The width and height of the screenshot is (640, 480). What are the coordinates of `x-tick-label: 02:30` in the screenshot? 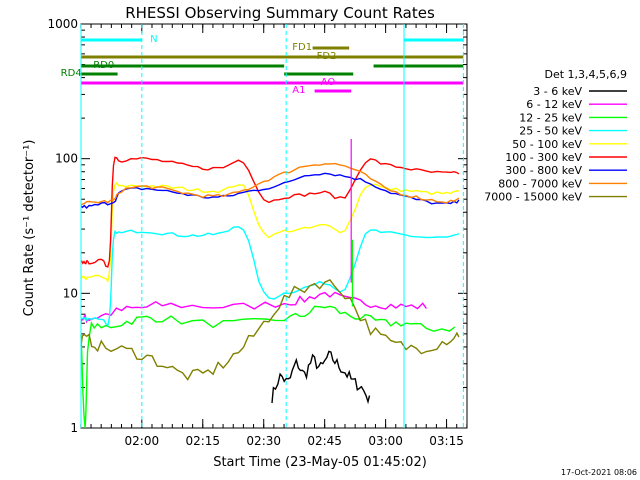 It's located at (263, 441).